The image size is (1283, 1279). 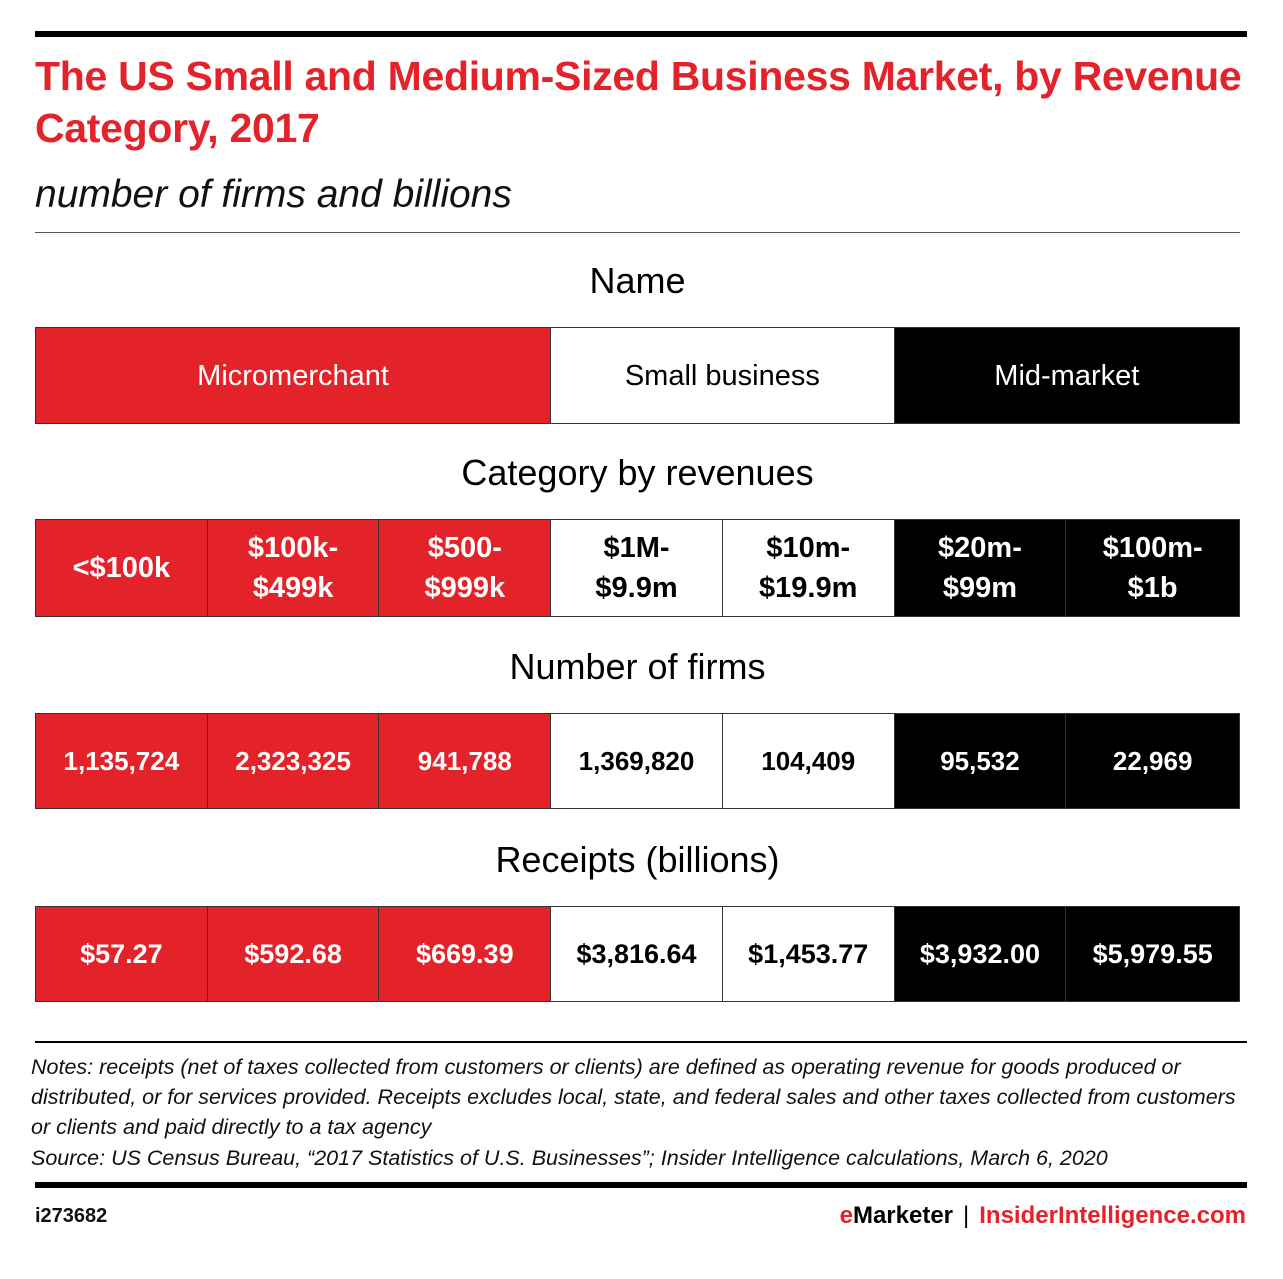 I want to click on category-cell: $100m- $1b, so click(x=1153, y=568).